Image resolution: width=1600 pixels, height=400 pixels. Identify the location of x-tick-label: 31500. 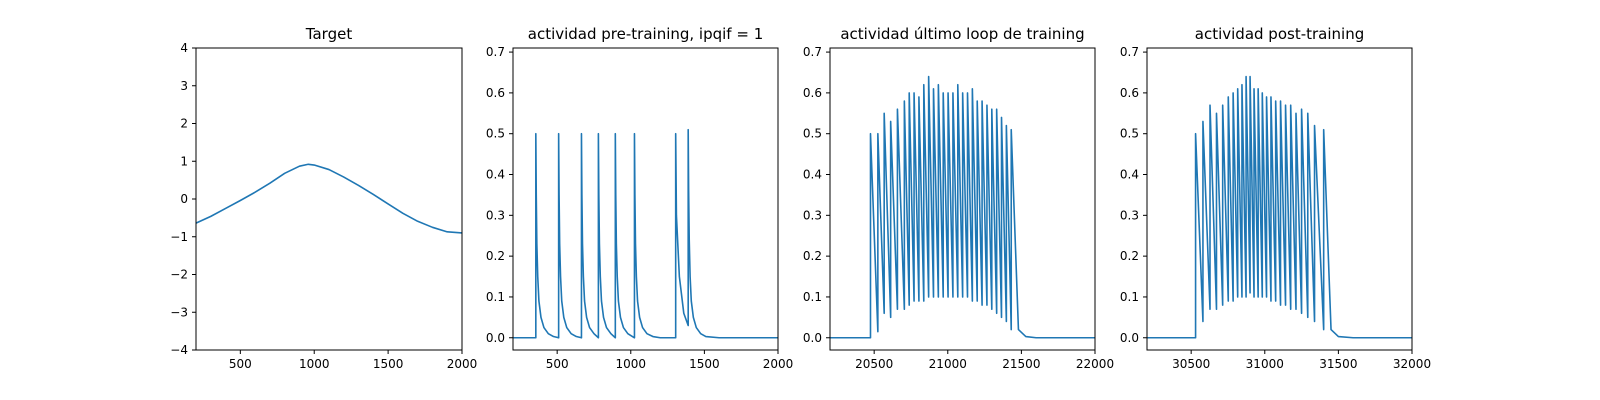
(1338, 364).